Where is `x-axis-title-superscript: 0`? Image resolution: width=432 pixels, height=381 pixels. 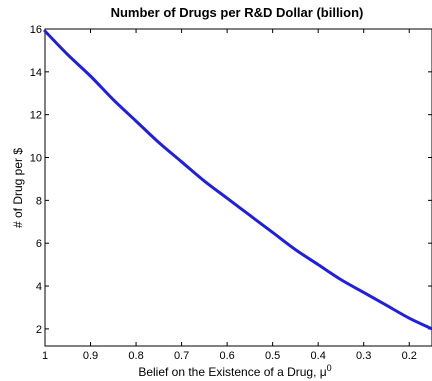 x-axis-title-superscript: 0 is located at coordinates (329, 368).